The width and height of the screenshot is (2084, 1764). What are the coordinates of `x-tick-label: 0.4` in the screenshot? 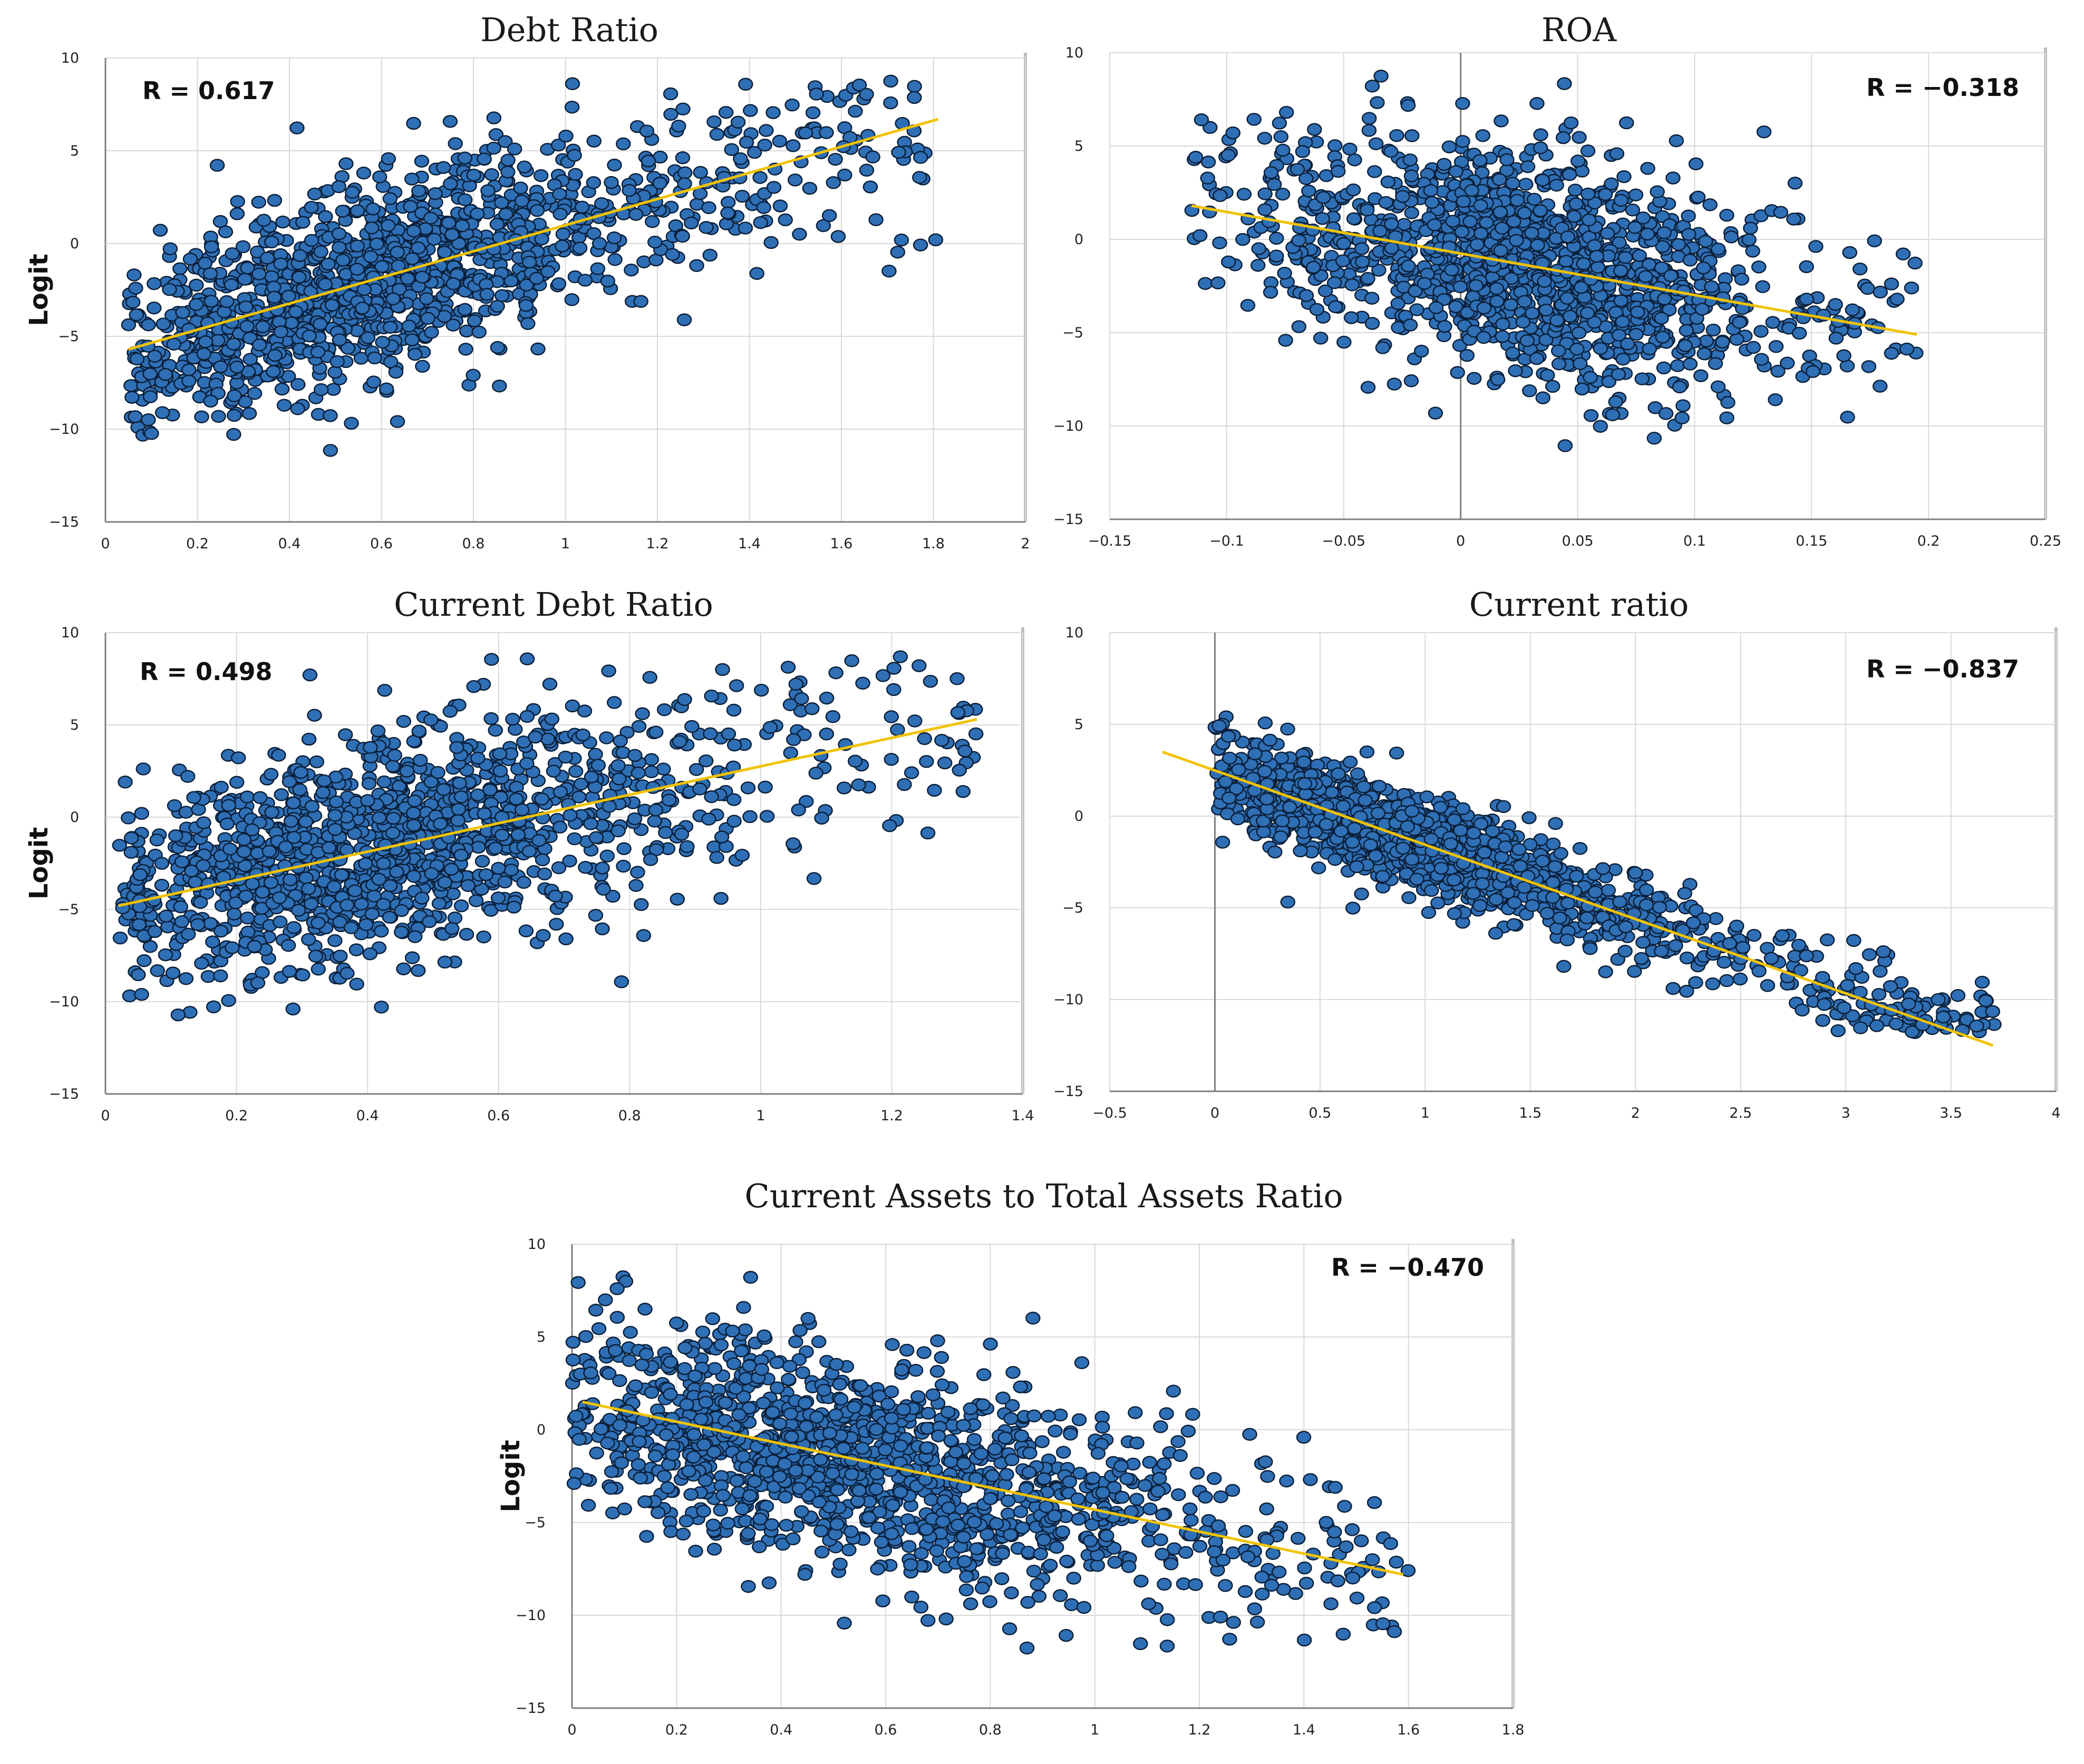 It's located at (367, 1116).